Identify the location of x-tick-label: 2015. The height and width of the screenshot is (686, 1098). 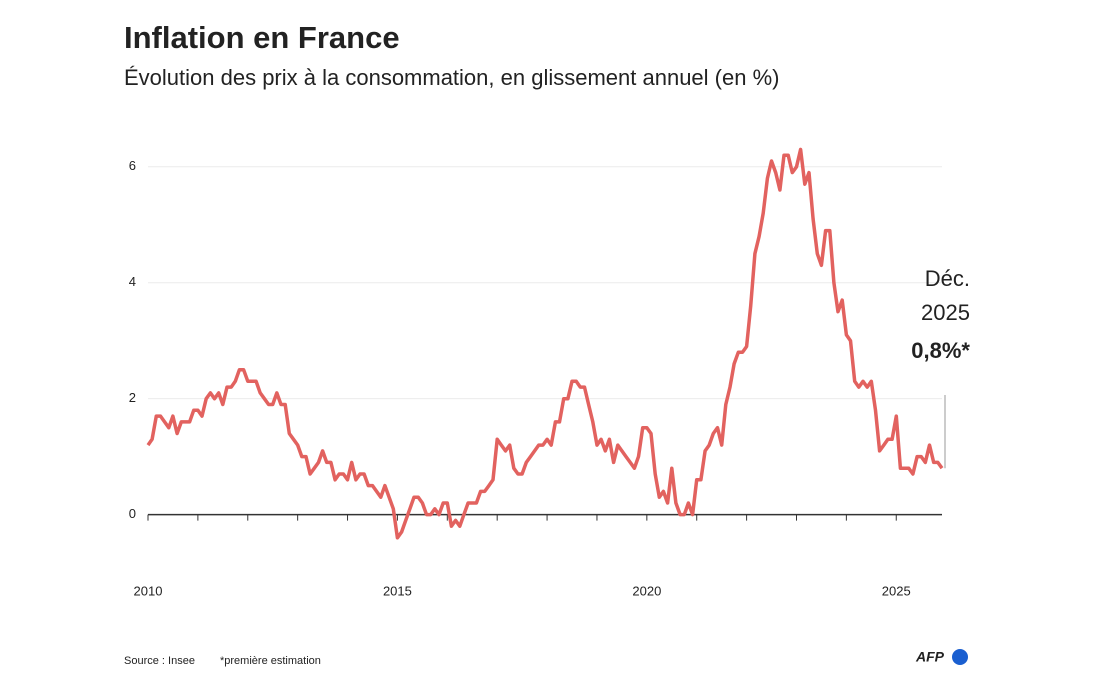
(397, 590).